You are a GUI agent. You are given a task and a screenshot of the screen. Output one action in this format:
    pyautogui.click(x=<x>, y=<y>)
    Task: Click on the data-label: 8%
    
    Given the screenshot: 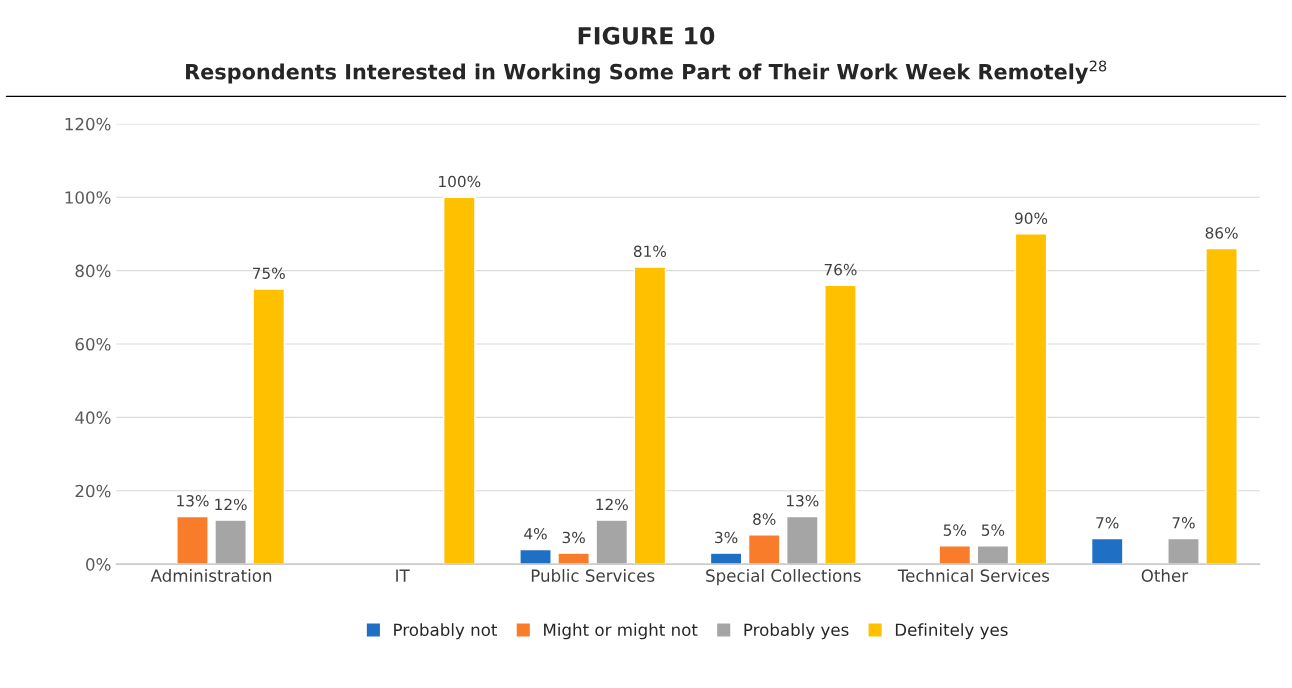 What is the action you would take?
    pyautogui.click(x=764, y=519)
    